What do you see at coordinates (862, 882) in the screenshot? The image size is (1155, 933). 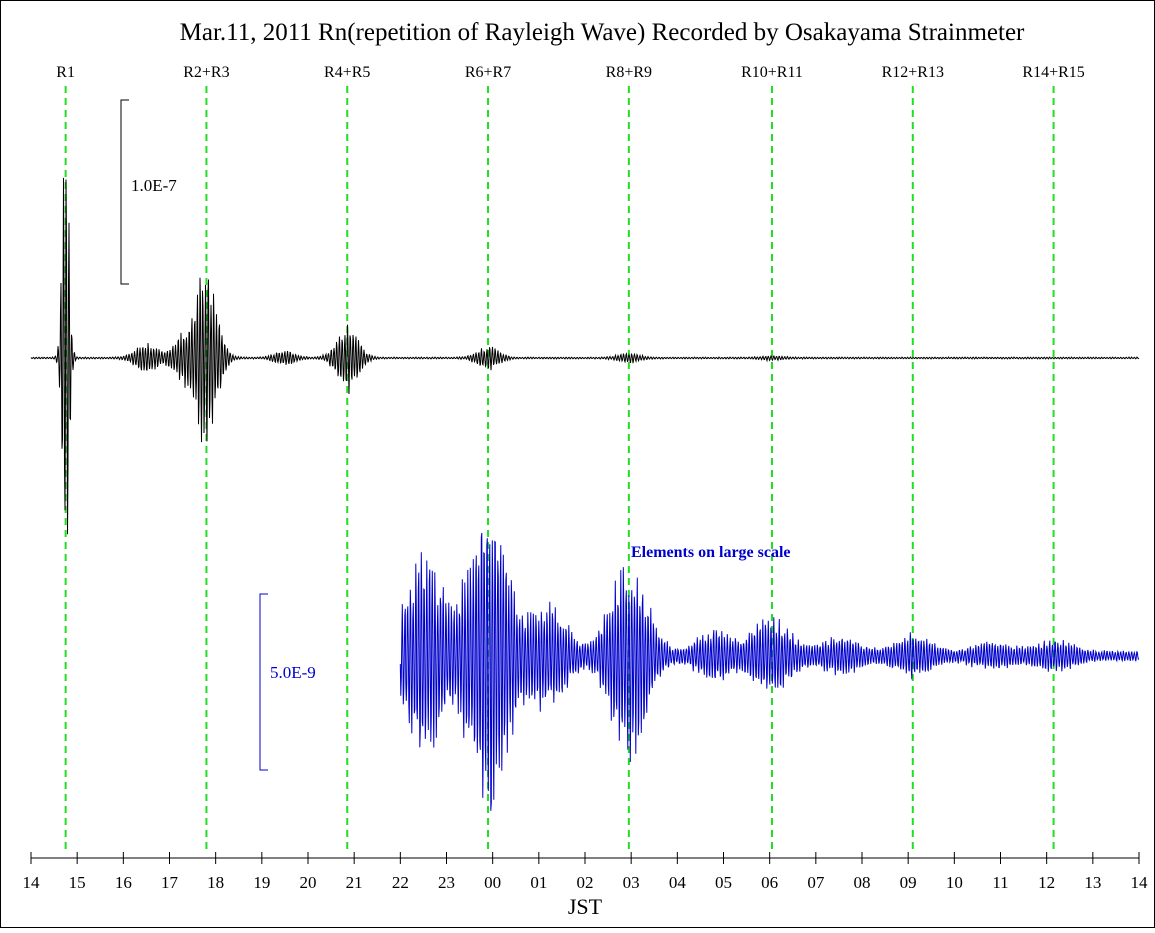 I see `x-tick-label: 08` at bounding box center [862, 882].